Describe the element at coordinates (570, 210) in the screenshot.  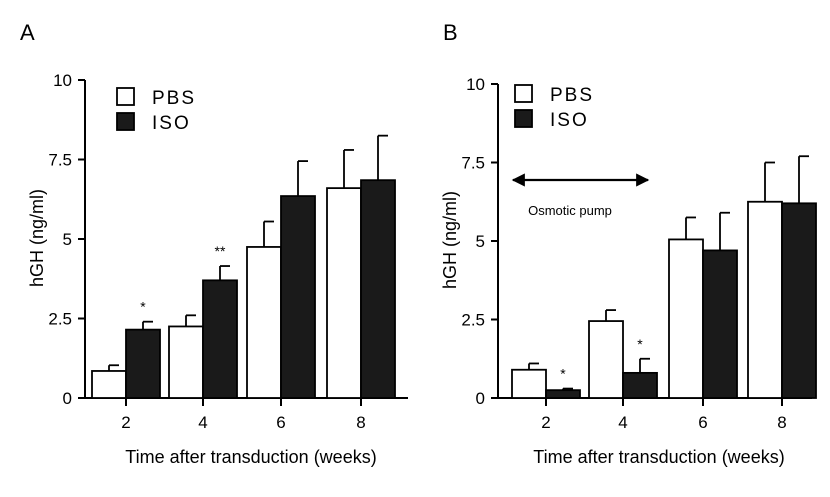
I see `osmotic-pump-label: Osmotic pump` at that location.